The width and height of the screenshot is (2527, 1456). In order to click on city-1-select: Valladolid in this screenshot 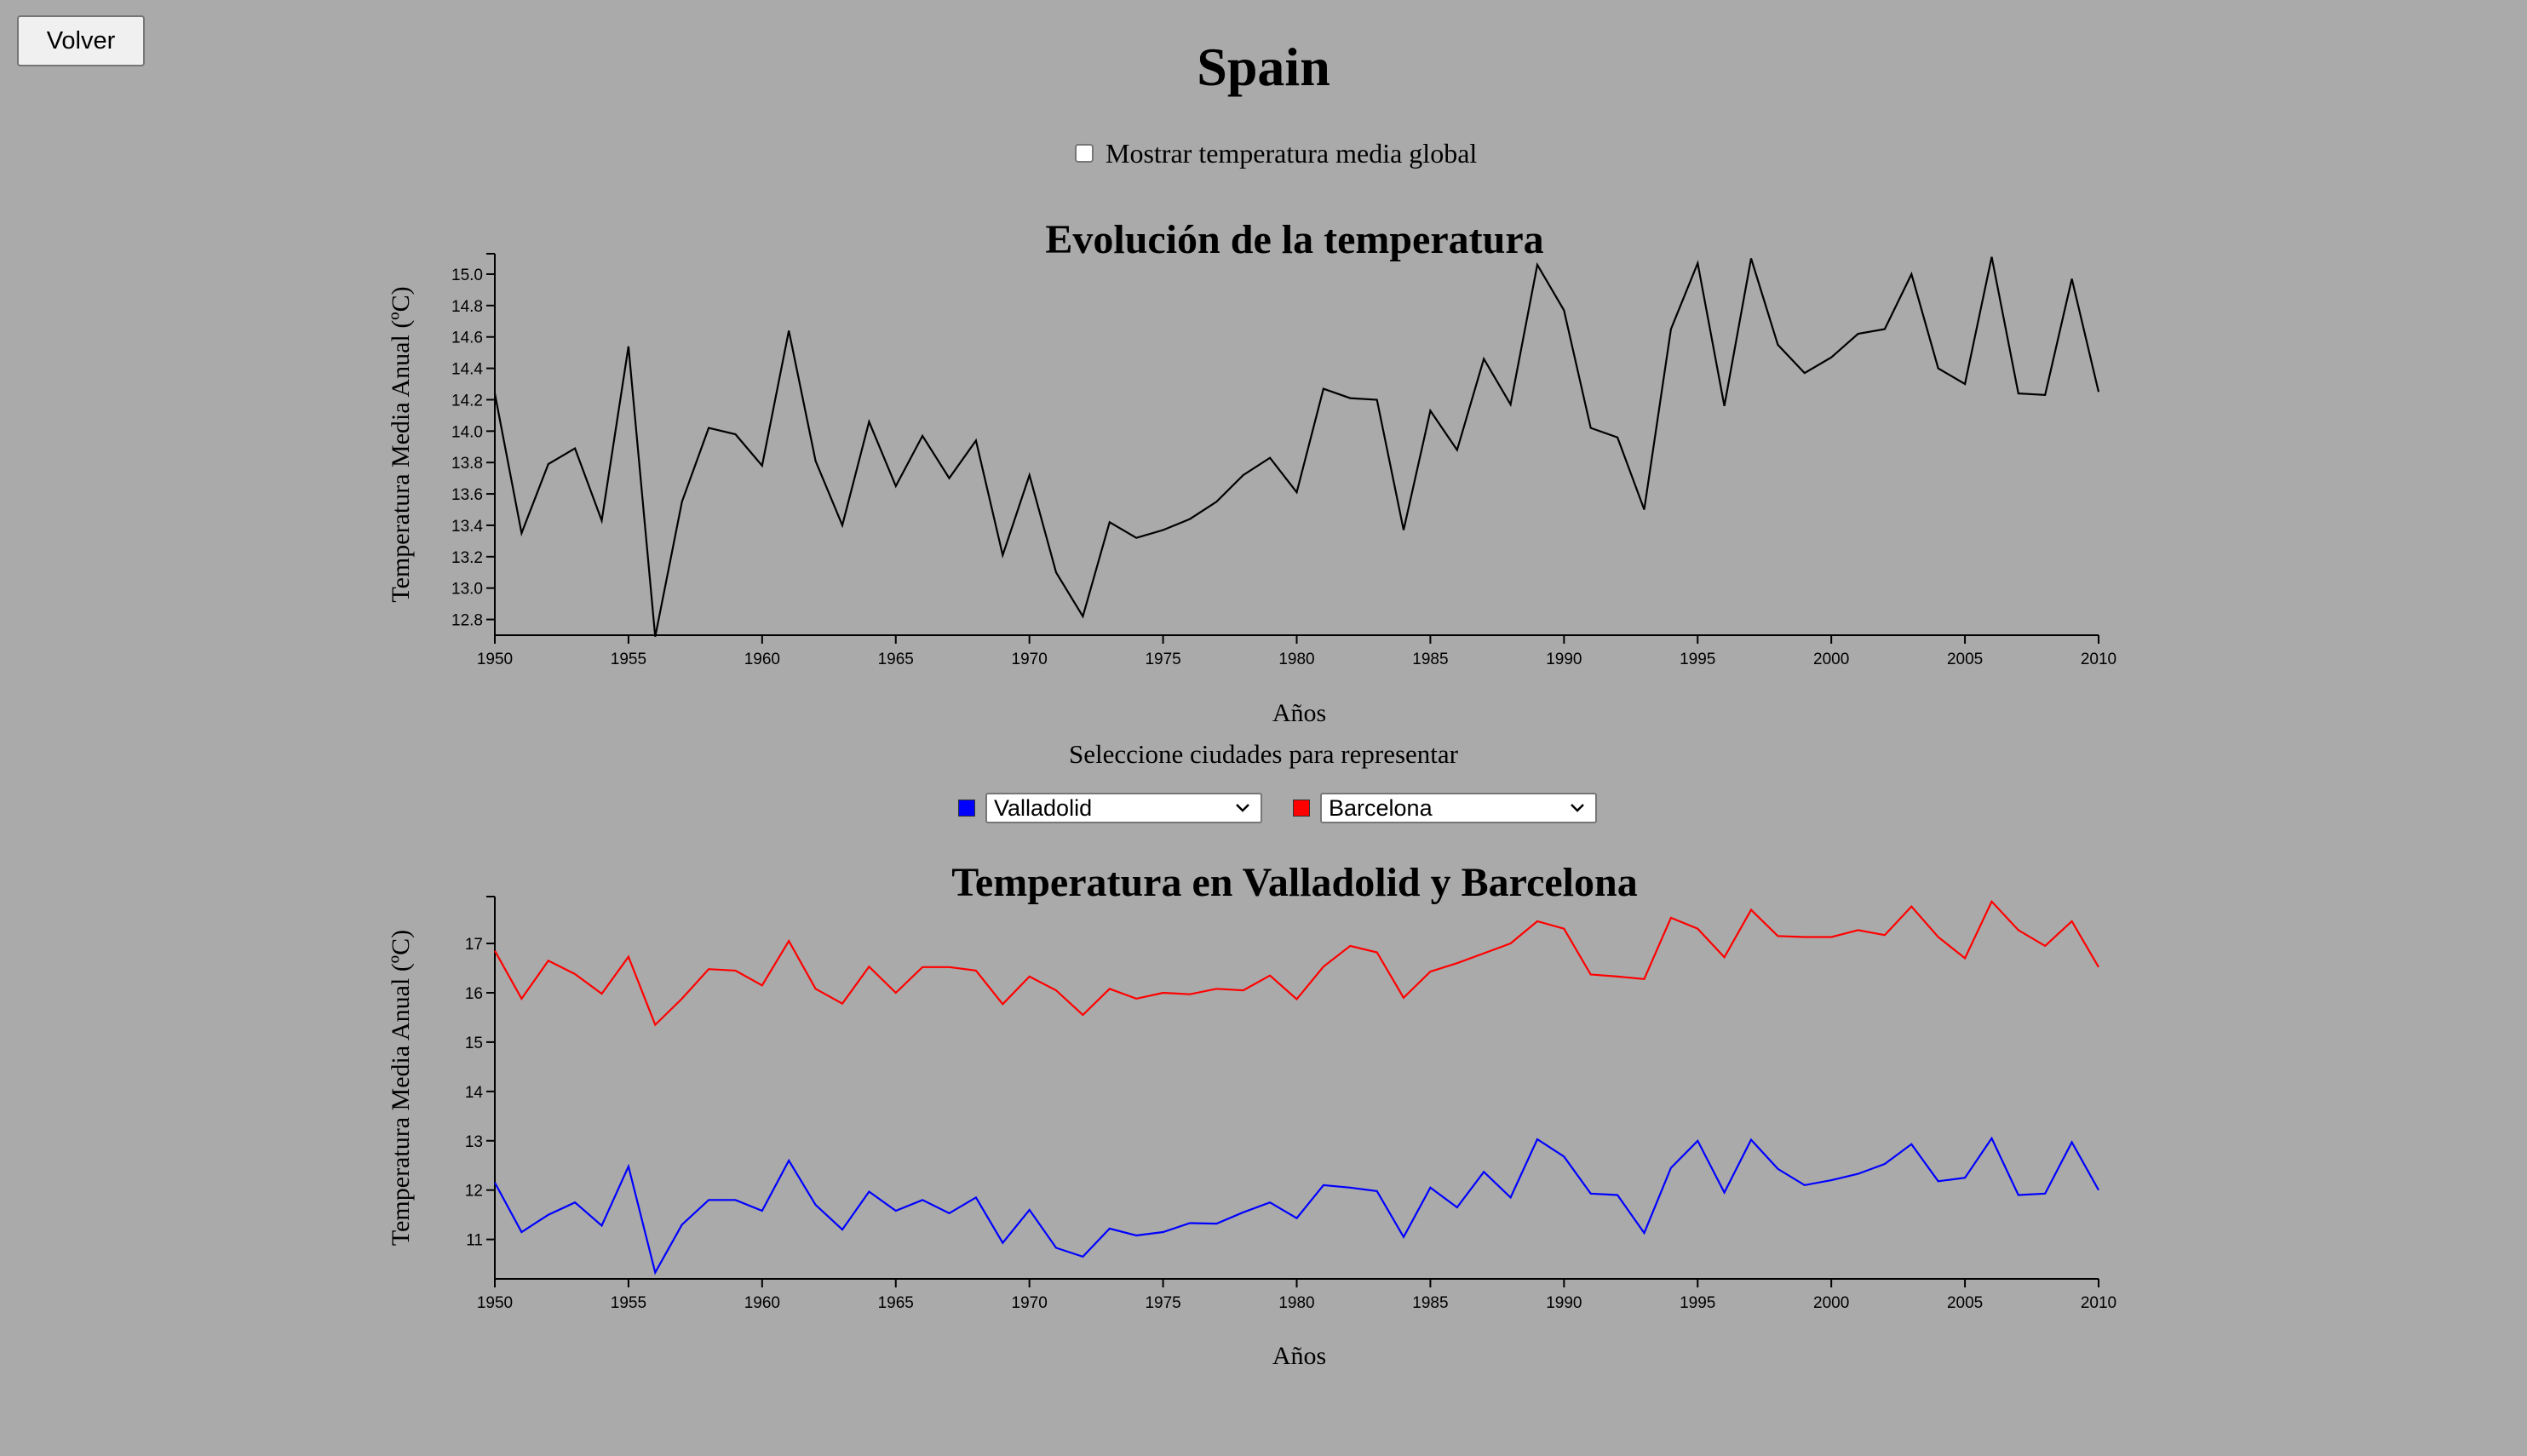, I will do `click(1123, 808)`.